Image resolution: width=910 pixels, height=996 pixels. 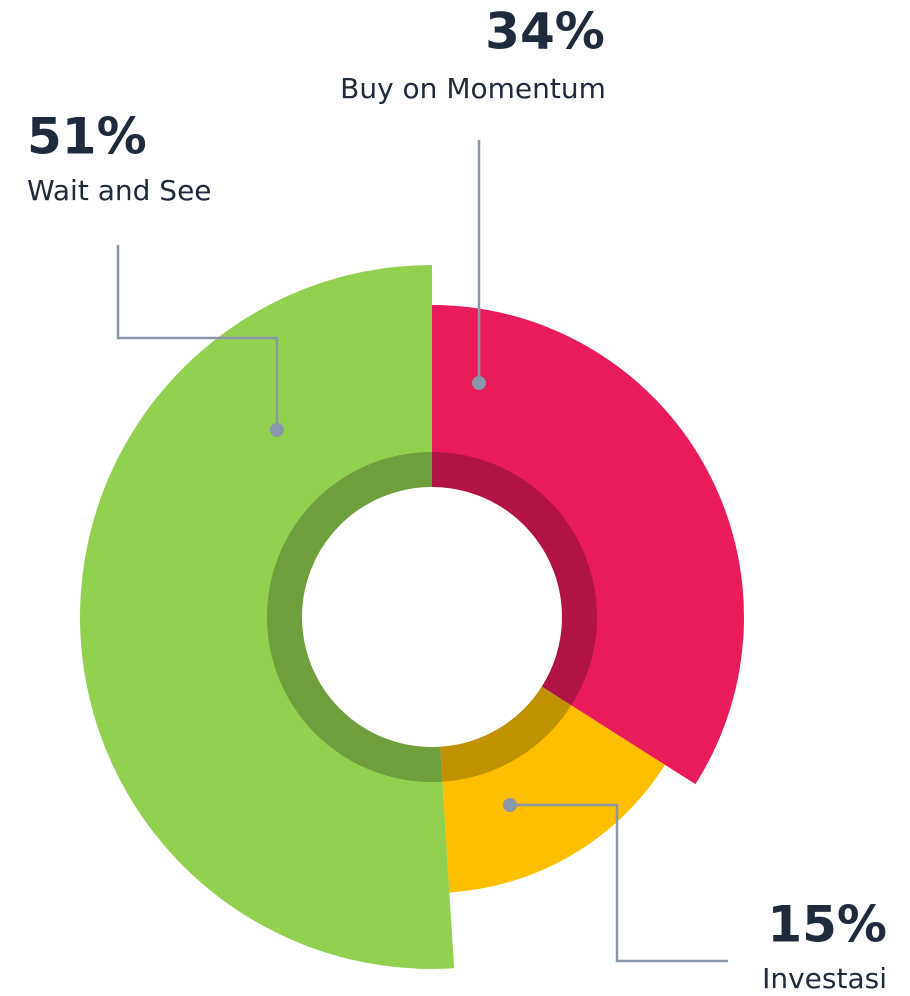 What do you see at coordinates (827, 925) in the screenshot?
I see `value-label: 15%` at bounding box center [827, 925].